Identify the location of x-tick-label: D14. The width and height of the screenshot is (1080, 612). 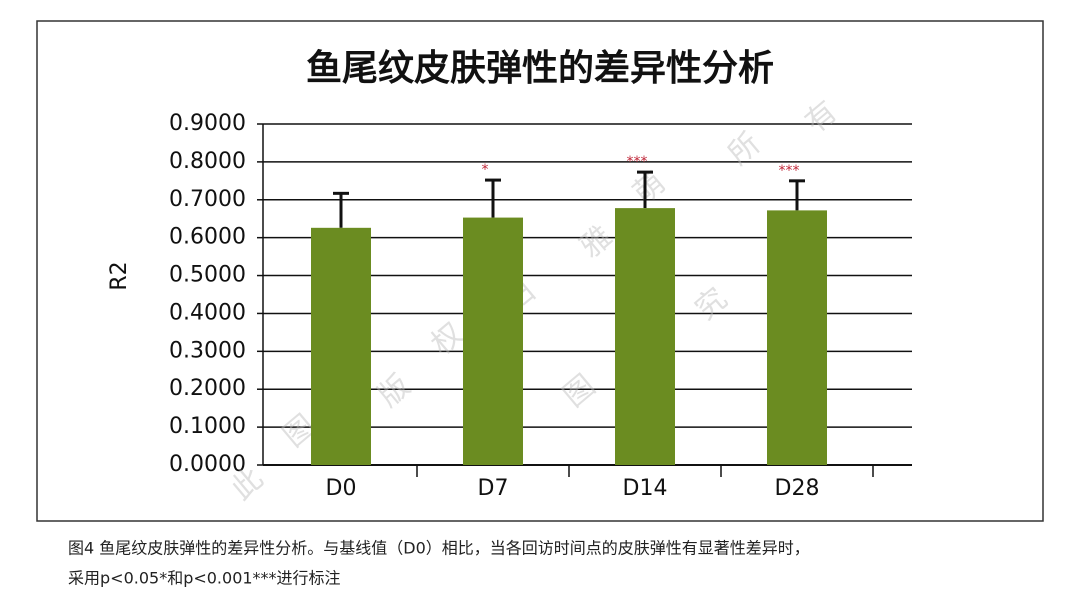
(645, 488).